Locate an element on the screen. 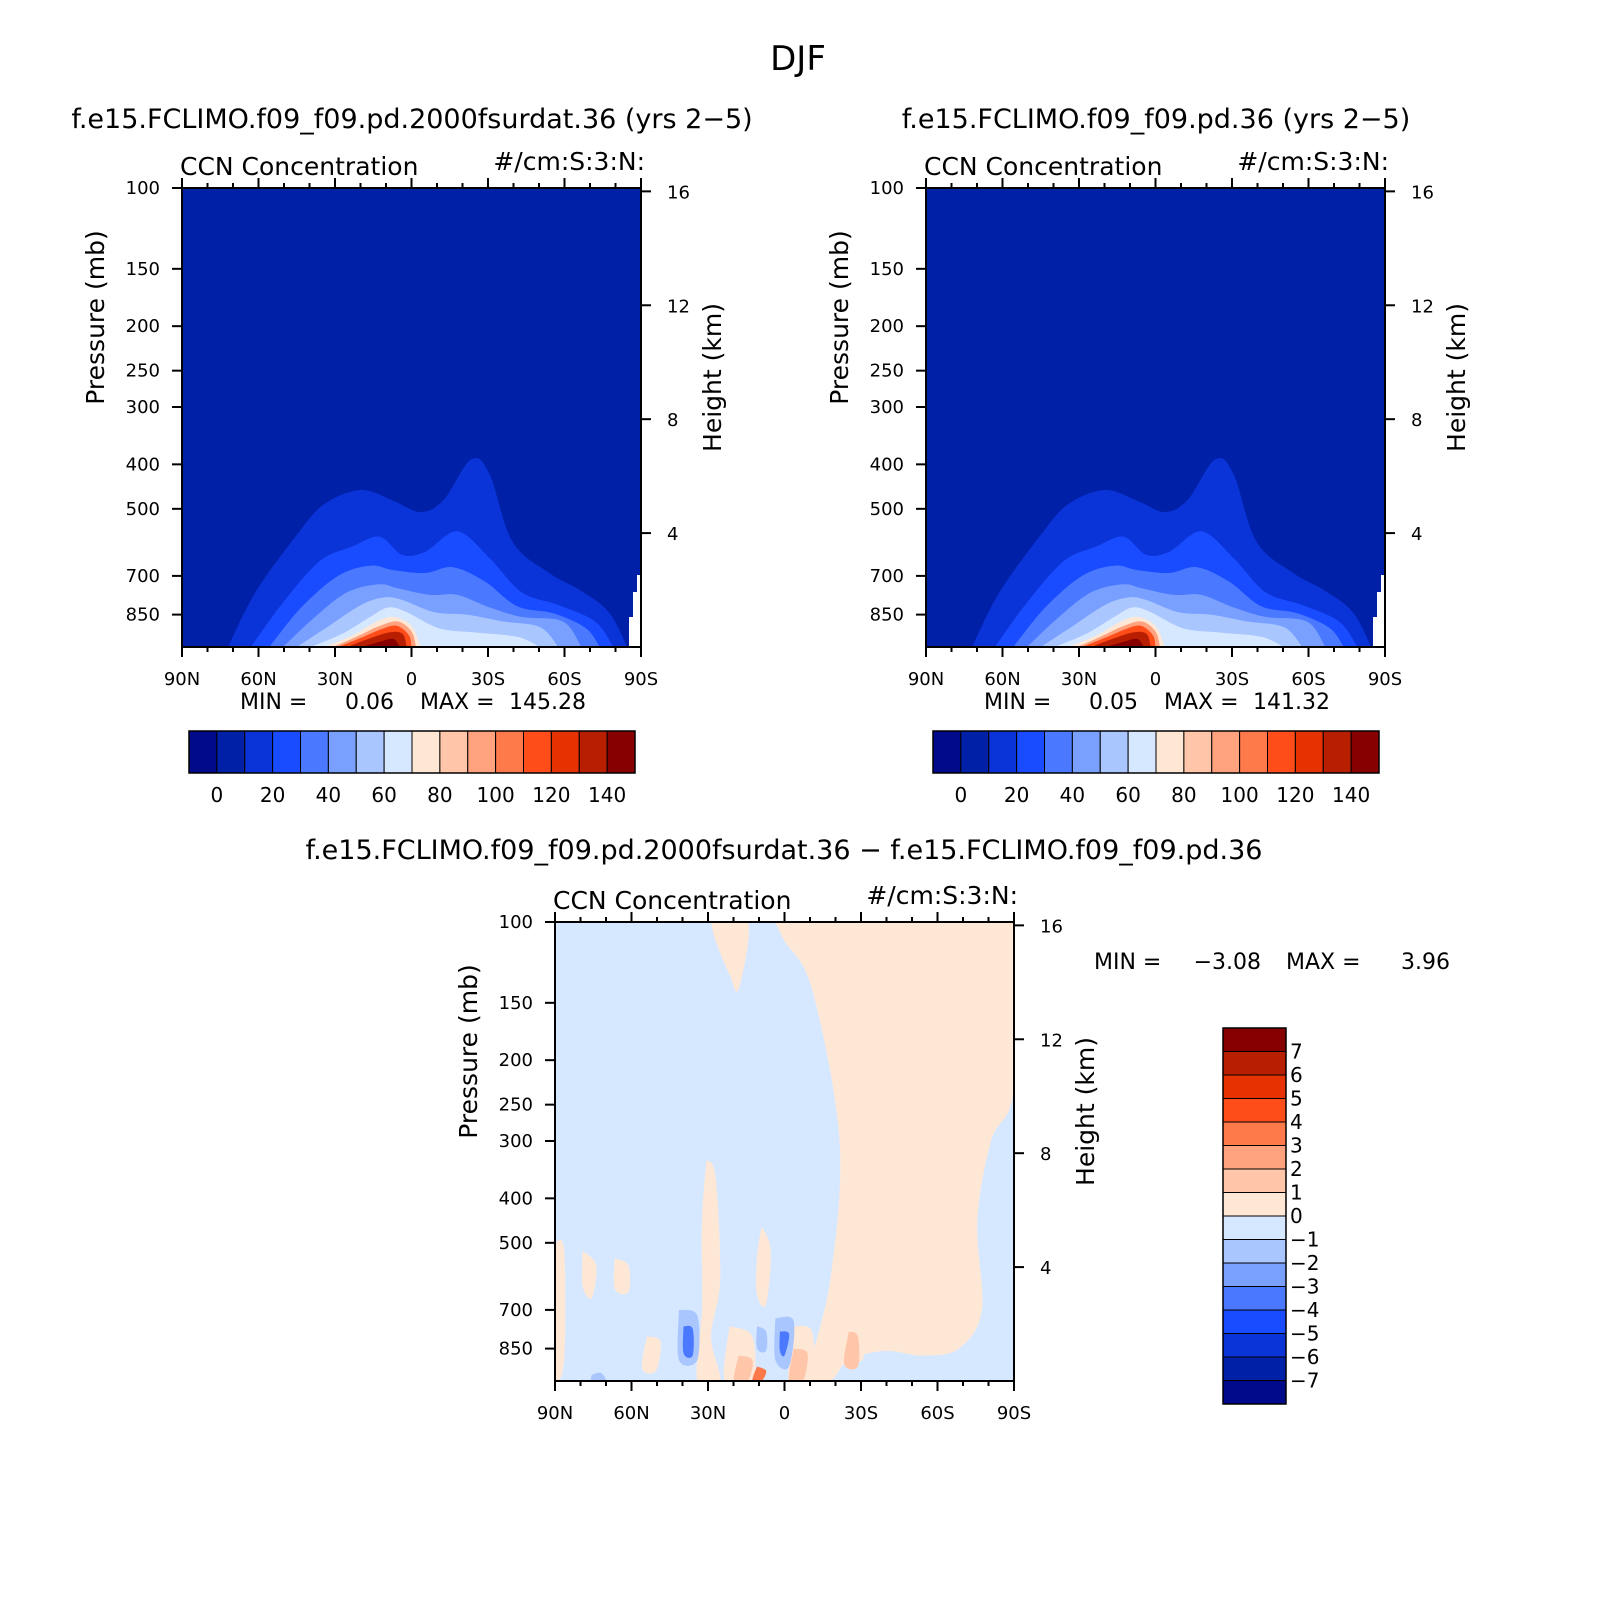 The width and height of the screenshot is (1597, 1597). latitude-tick-label: 60N is located at coordinates (1002, 679).